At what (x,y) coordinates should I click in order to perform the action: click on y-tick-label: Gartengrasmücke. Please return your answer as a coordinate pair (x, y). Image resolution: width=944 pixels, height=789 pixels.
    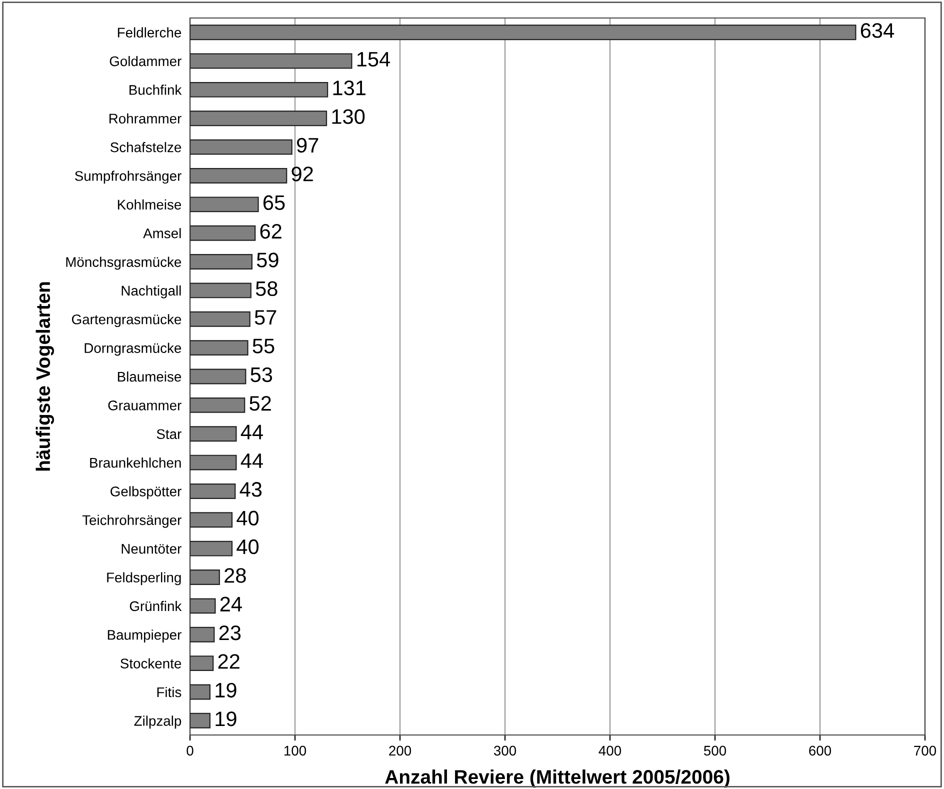
    Looking at the image, I should click on (127, 321).